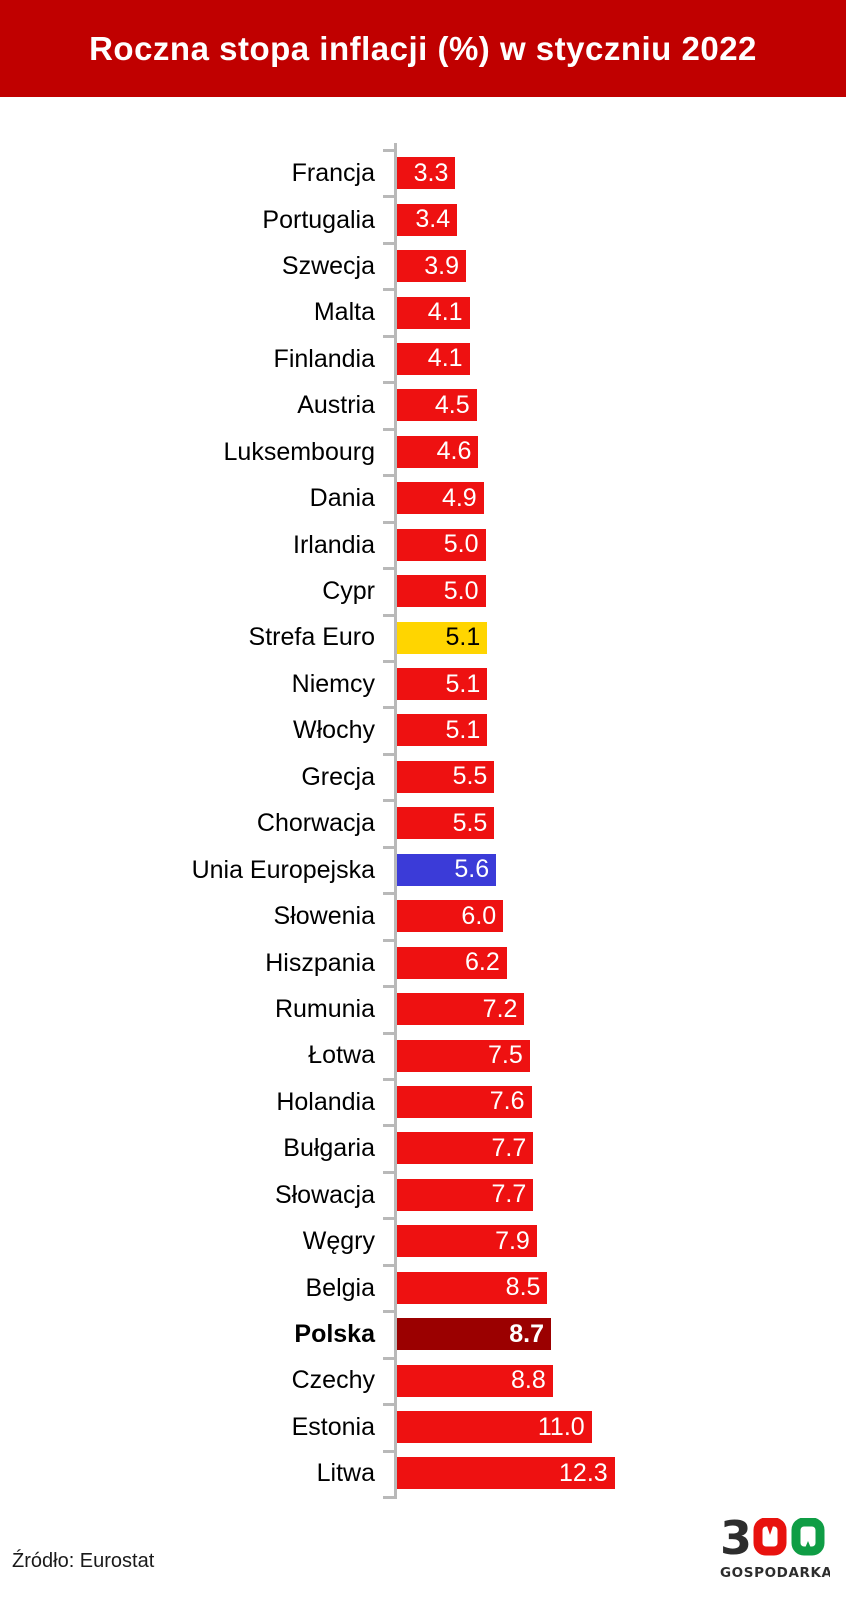 Image resolution: width=846 pixels, height=1601 pixels. Describe the element at coordinates (621, 173) in the screenshot. I see `bar-track: 3.3` at that location.